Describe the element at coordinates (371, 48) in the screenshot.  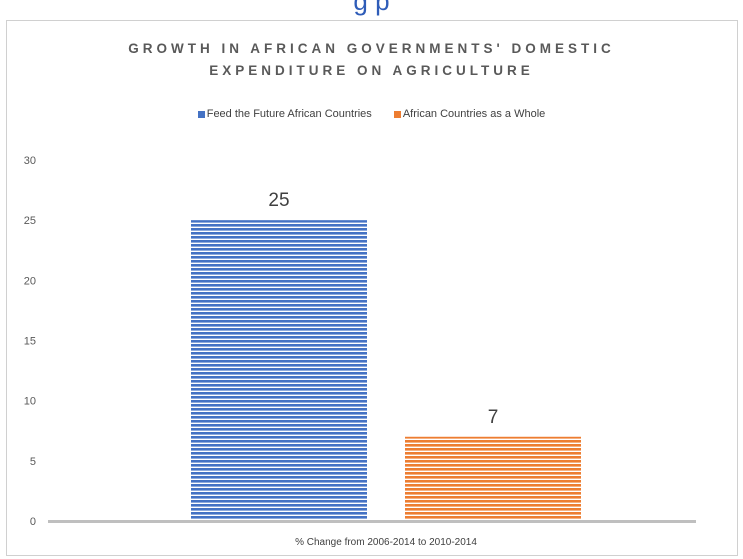
I see `chart-title-line-1: GROWTH IN AFRICAN GOVERNMENTS' DOMESTIC` at that location.